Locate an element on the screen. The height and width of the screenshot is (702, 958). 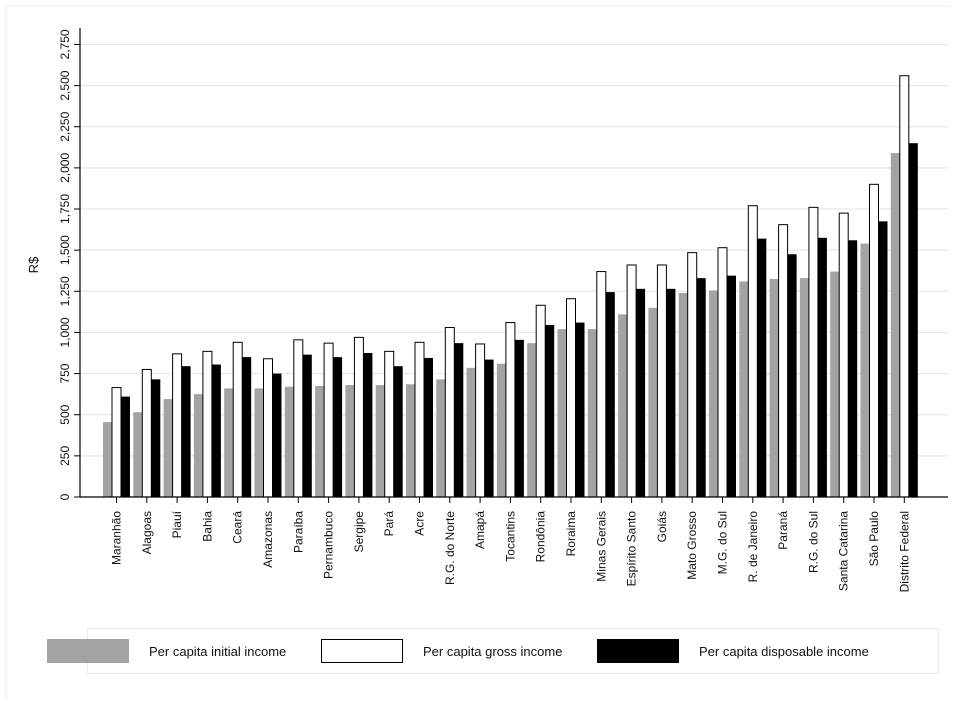
legend-item-disposable: Per capita disposable income is located at coordinates (733, 651).